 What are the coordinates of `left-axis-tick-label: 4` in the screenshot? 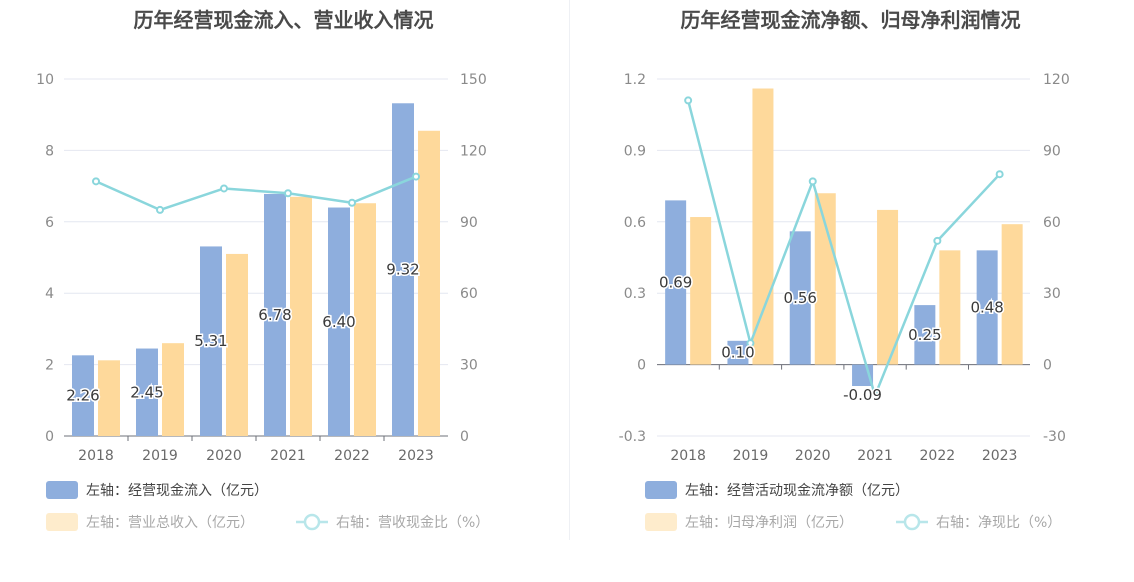 It's located at (49, 294).